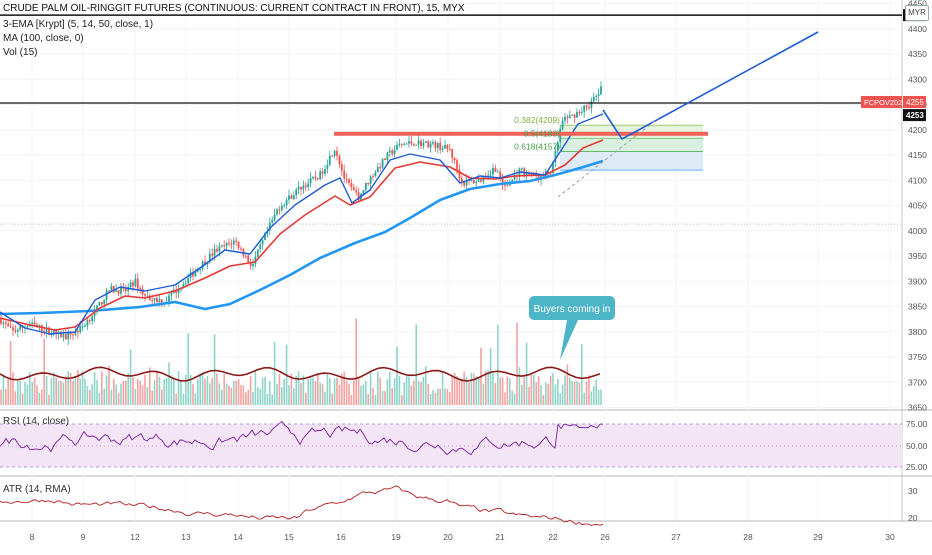 Image resolution: width=932 pixels, height=555 pixels. Describe the element at coordinates (464, 445) in the screenshot. I see `rsi-pane: 75.00 50.00 25.00` at that location.